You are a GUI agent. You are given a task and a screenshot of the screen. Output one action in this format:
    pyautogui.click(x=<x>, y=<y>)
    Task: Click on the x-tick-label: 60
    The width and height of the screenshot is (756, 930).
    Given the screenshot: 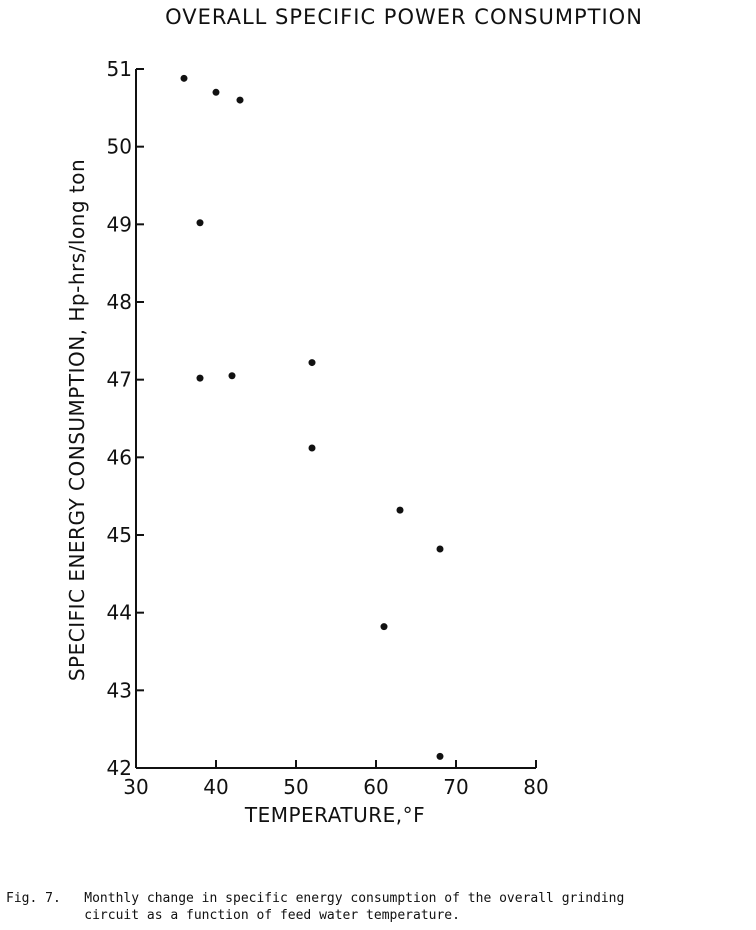 What is the action you would take?
    pyautogui.click(x=375, y=787)
    